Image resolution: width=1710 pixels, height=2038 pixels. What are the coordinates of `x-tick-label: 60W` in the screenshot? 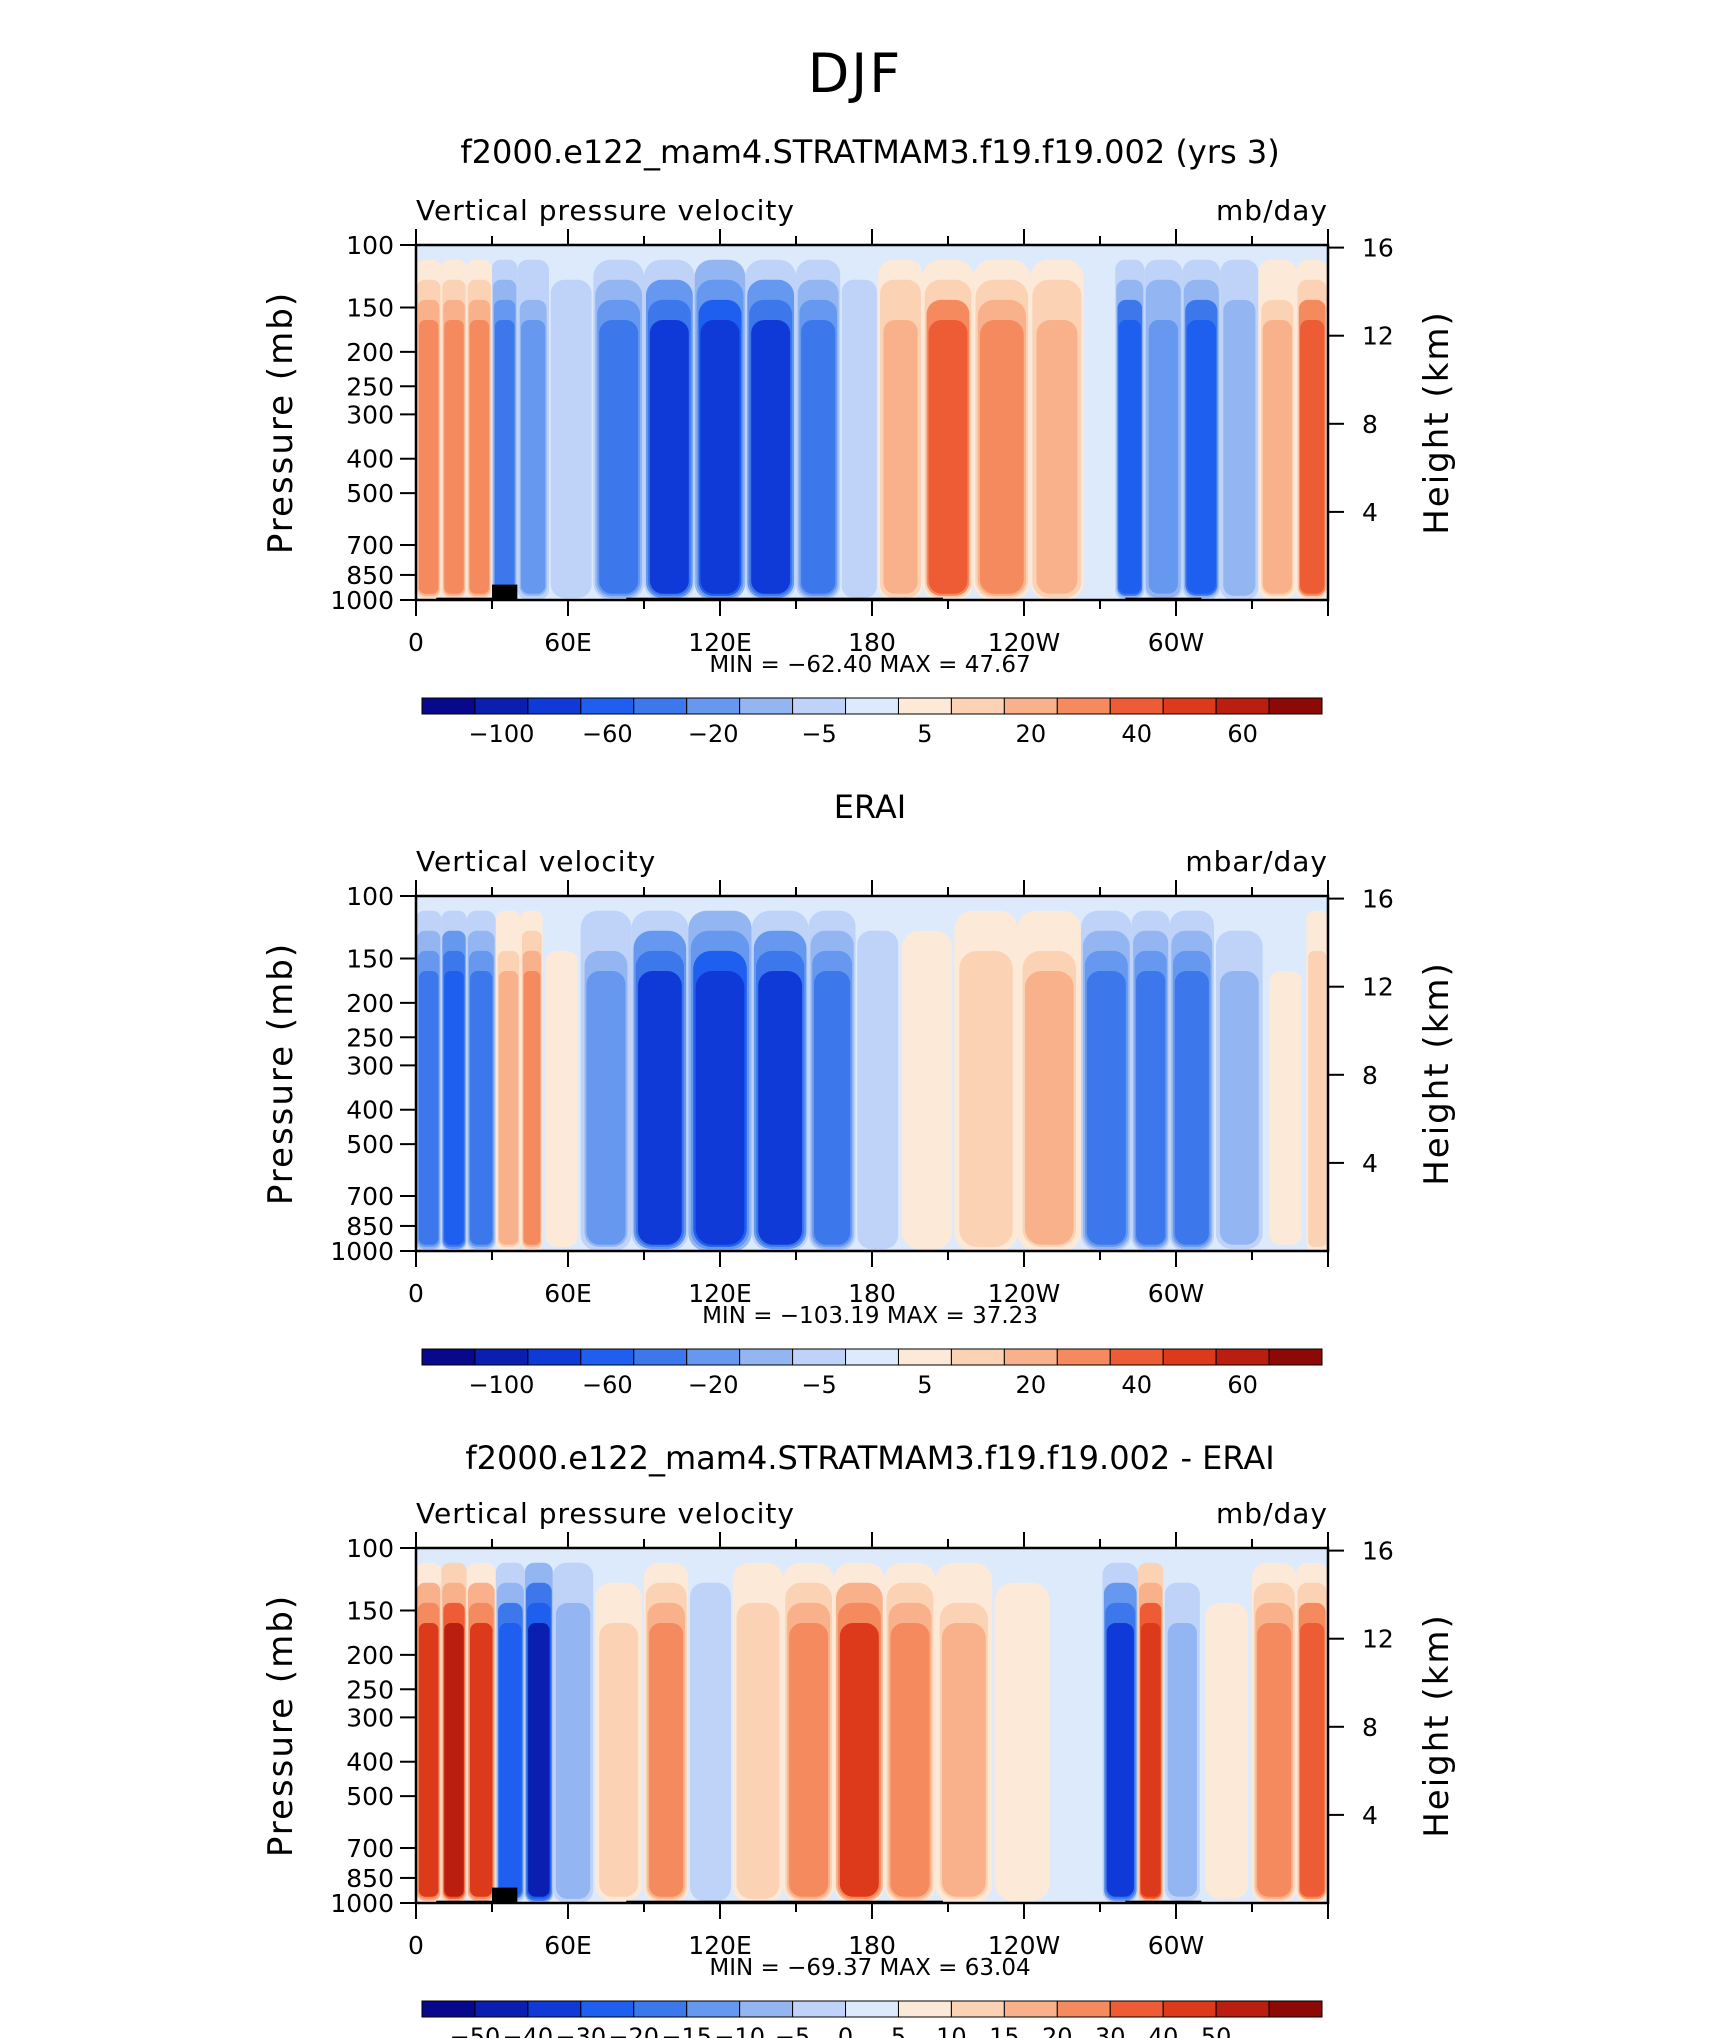 It's located at (1176, 642).